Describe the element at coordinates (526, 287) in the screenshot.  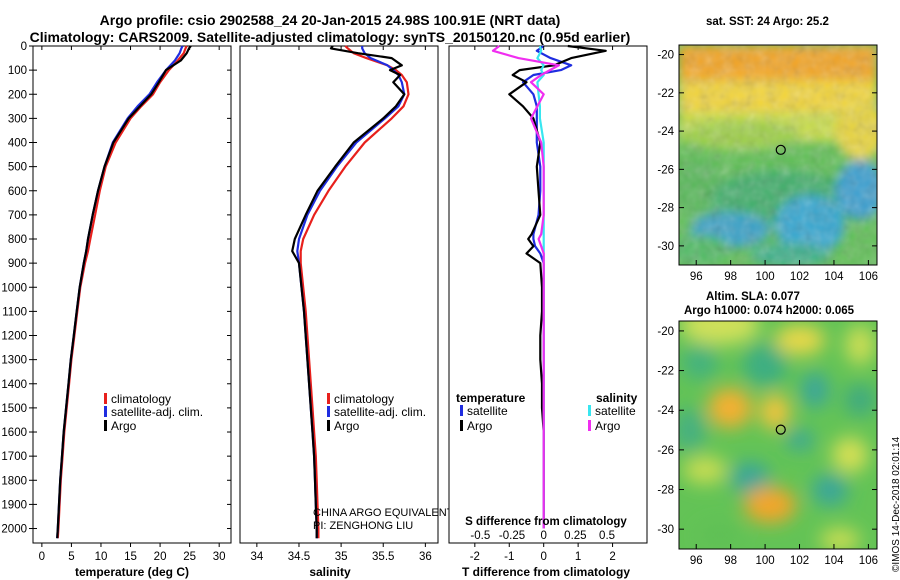
I see `series-line-s-argo` at that location.